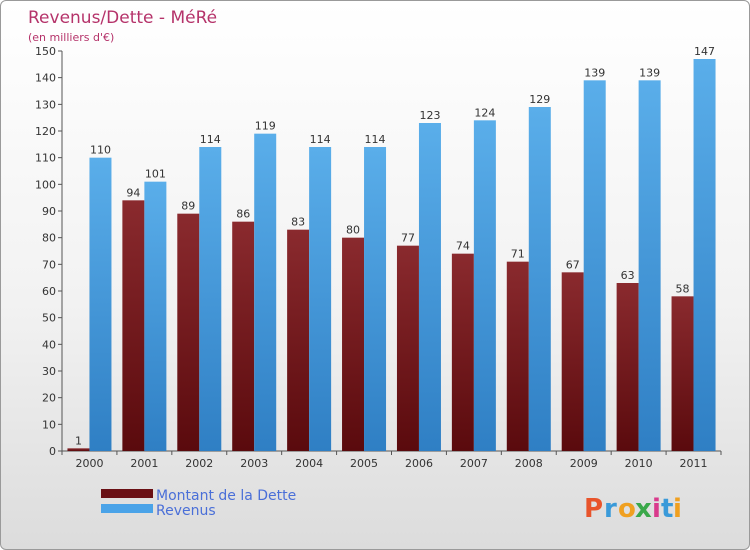 Image resolution: width=750 pixels, height=550 pixels. I want to click on data-label: 77, so click(408, 238).